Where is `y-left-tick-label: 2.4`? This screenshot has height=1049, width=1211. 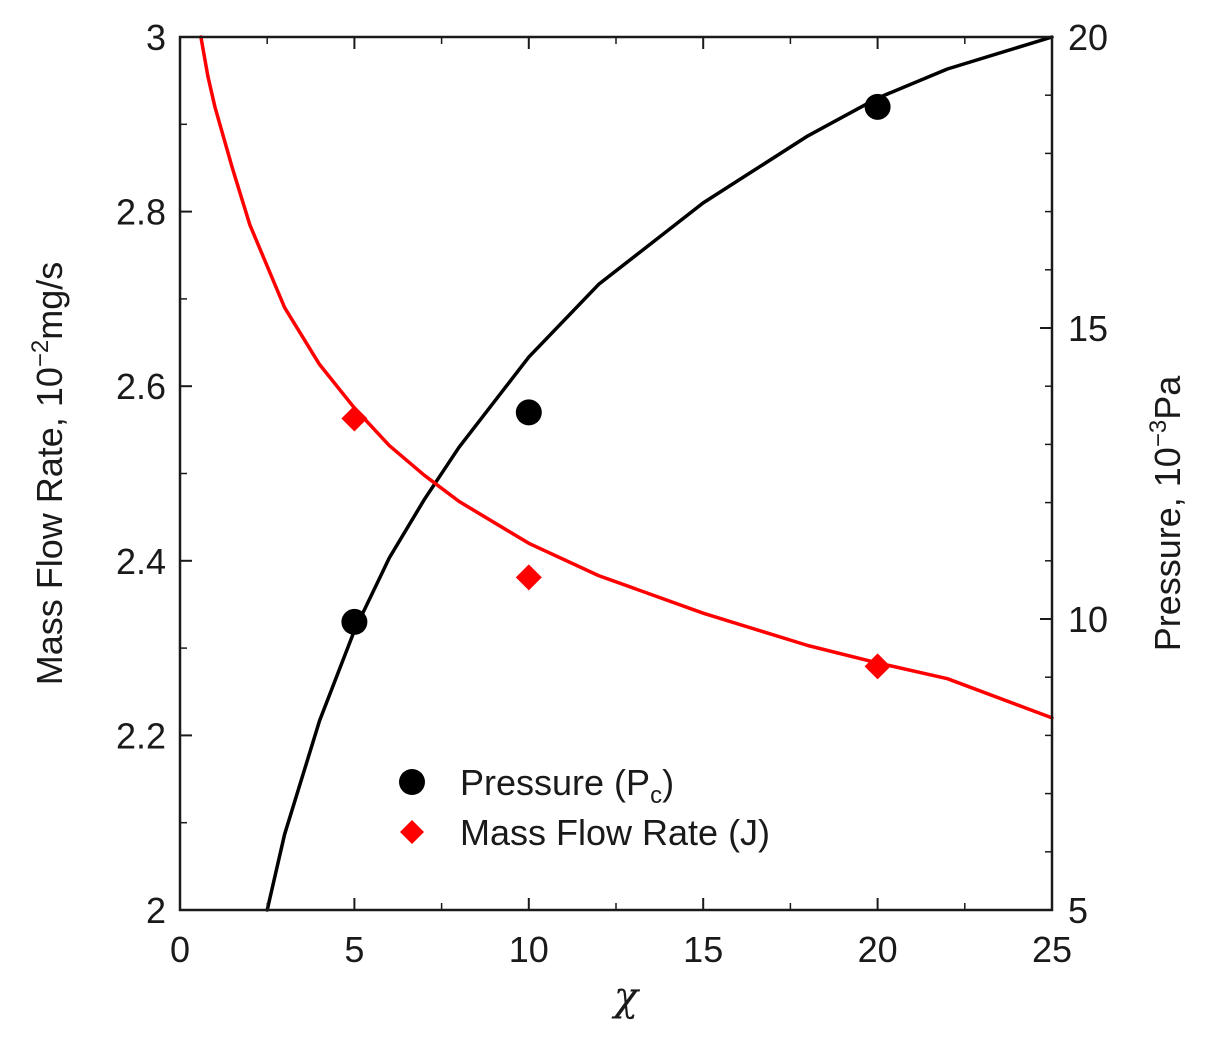 y-left-tick-label: 2.4 is located at coordinates (141, 561).